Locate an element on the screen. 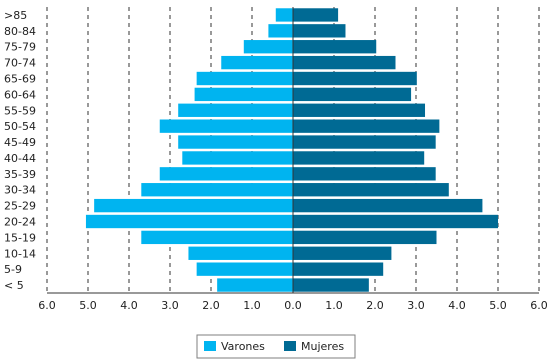 The height and width of the screenshot is (359, 548). category-label: 65-69 is located at coordinates (20, 79).